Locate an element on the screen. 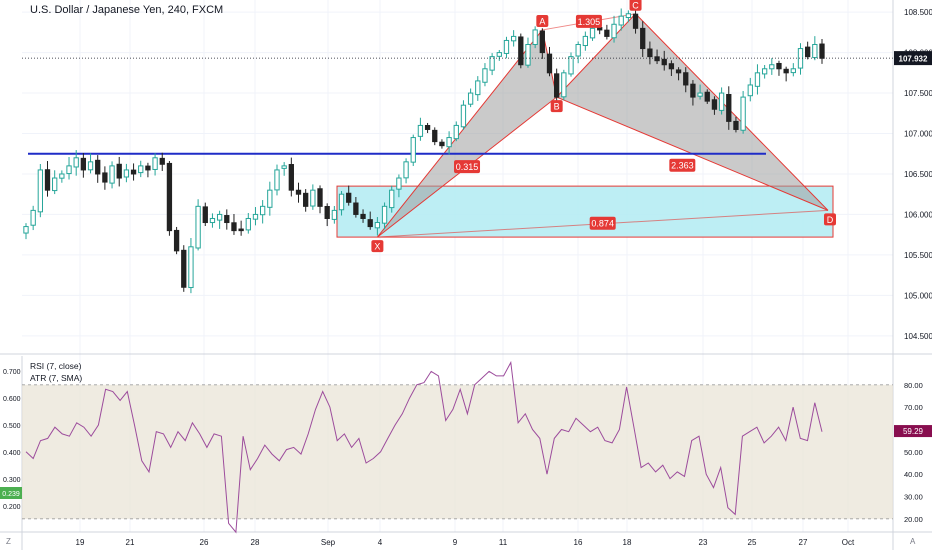 The image size is (932, 550). auto-scale-icon: A is located at coordinates (913, 541).